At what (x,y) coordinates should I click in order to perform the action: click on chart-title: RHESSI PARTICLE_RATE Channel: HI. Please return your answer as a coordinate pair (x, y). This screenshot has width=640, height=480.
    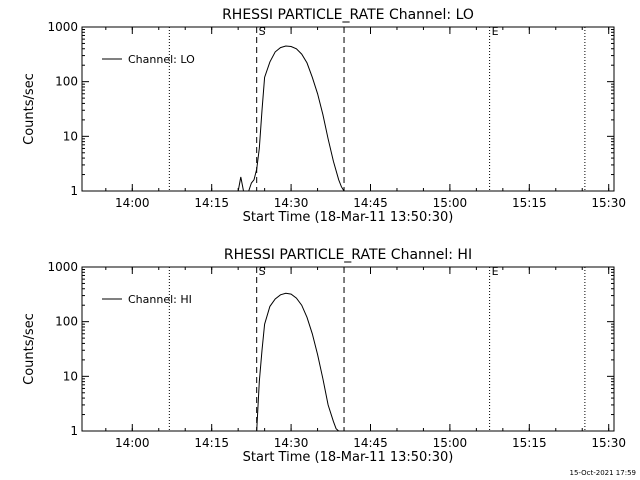
    Looking at the image, I should click on (348, 255).